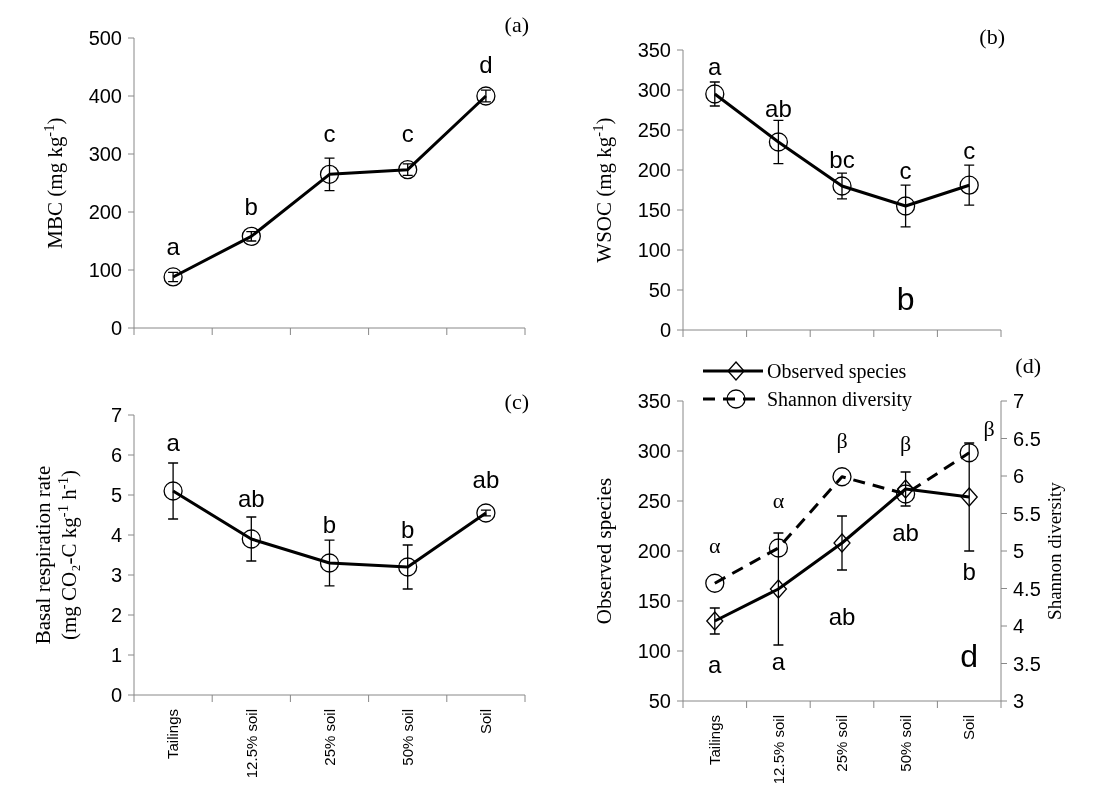 Image resolution: width=1098 pixels, height=810 pixels. Describe the element at coordinates (1027, 663) in the screenshot. I see `y2-tick-label: 3.5` at that location.